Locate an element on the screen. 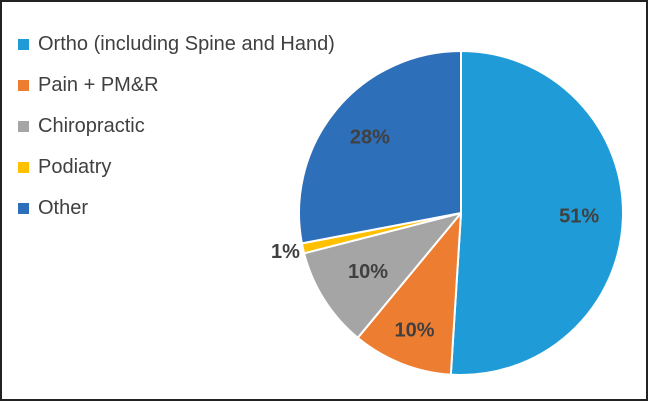 This screenshot has width=648, height=401. legend-label-other: Other is located at coordinates (63, 208).